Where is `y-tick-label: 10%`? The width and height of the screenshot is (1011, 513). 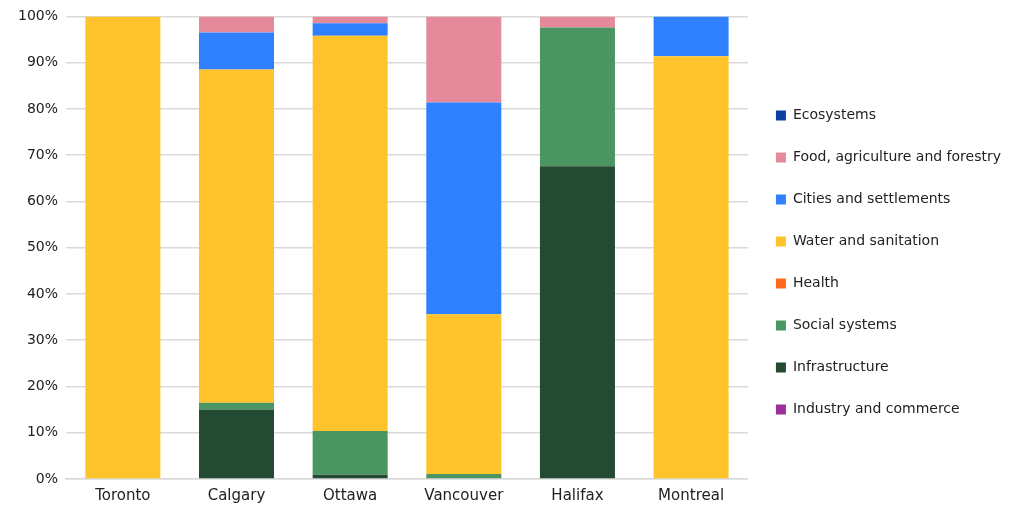
y-tick-label: 10% is located at coordinates (42, 431).